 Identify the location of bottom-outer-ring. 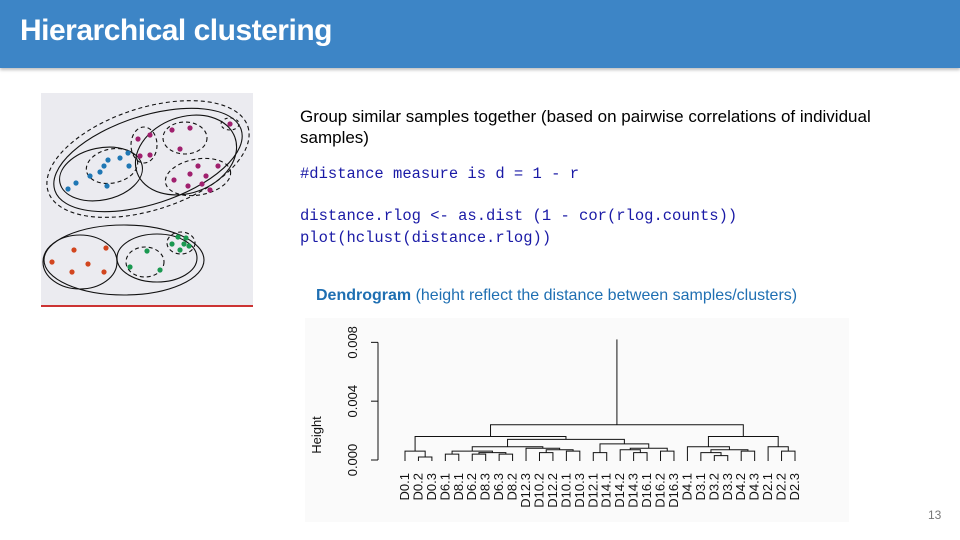
(124, 260).